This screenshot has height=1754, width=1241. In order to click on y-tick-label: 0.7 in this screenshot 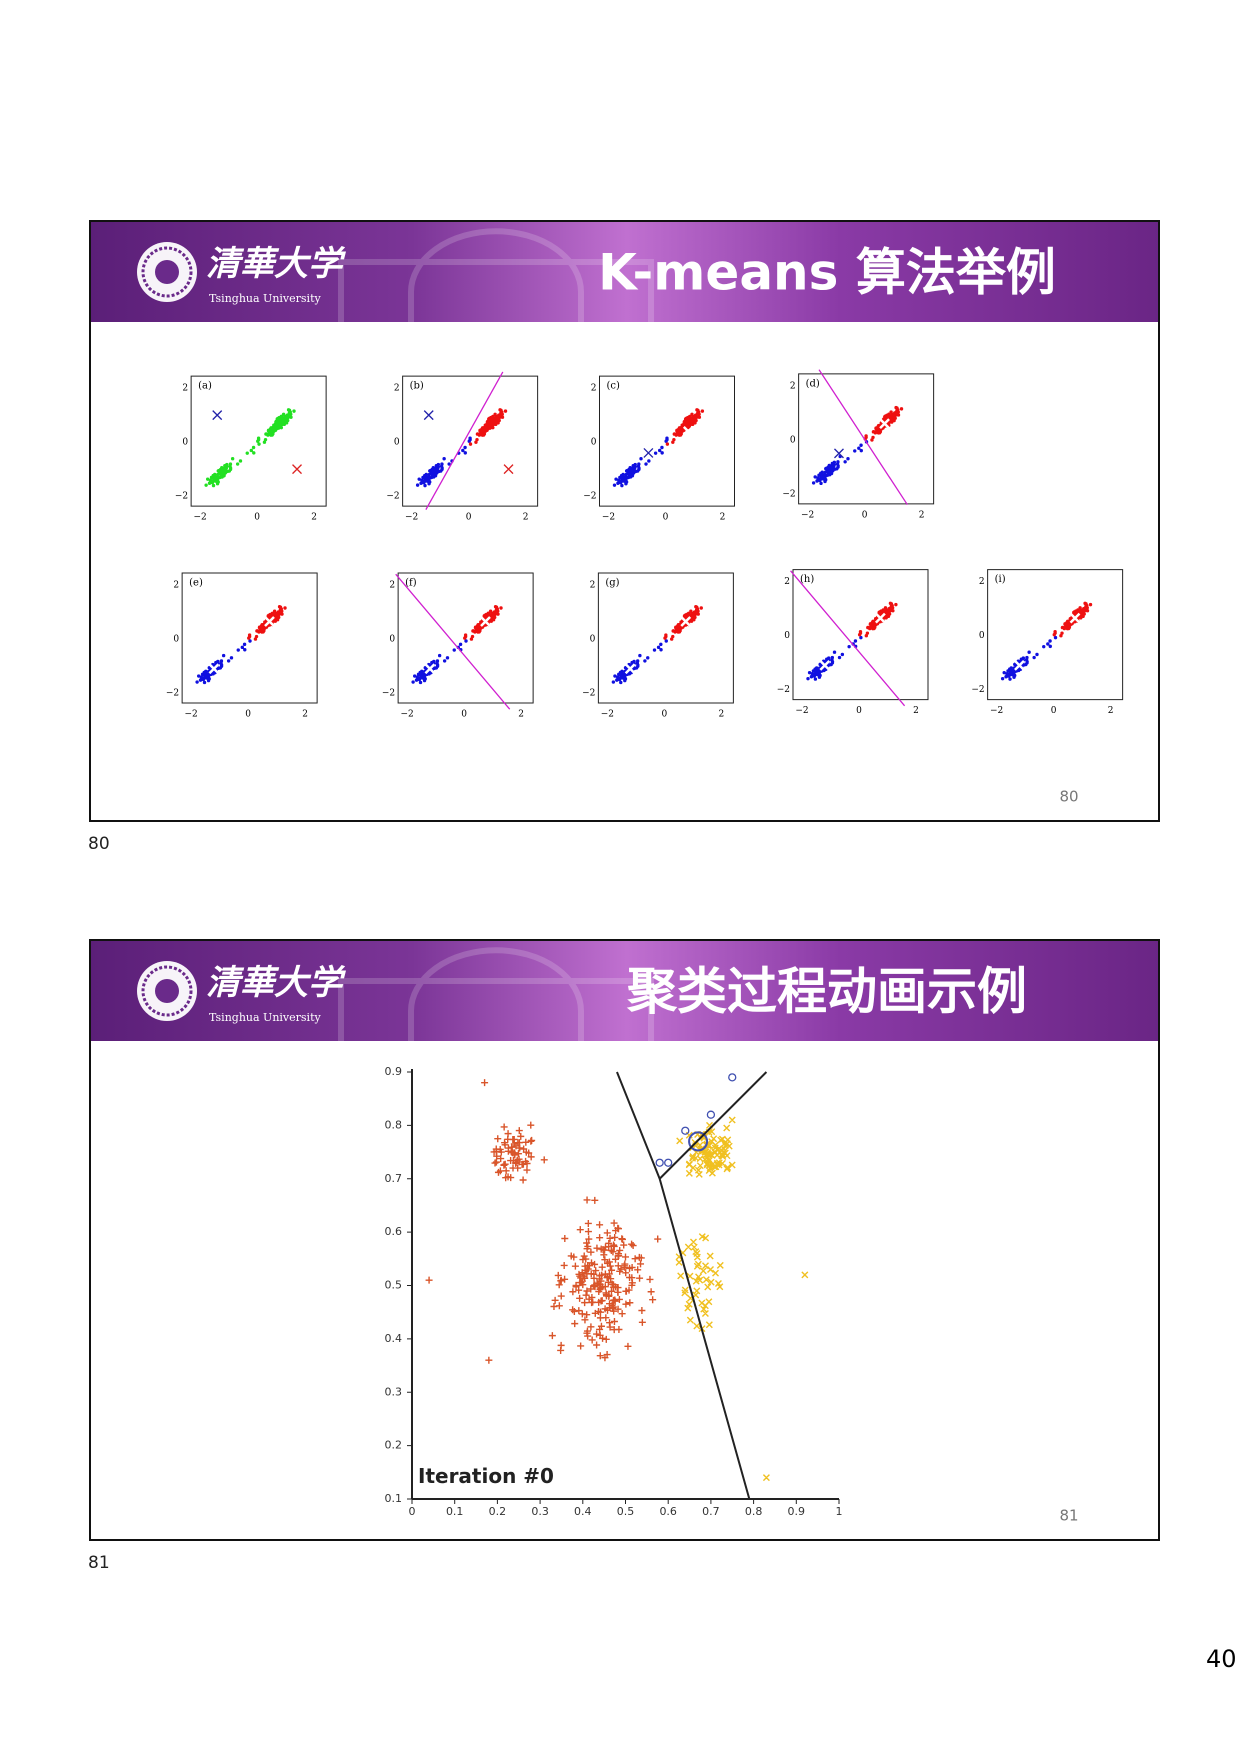, I will do `click(394, 1178)`.